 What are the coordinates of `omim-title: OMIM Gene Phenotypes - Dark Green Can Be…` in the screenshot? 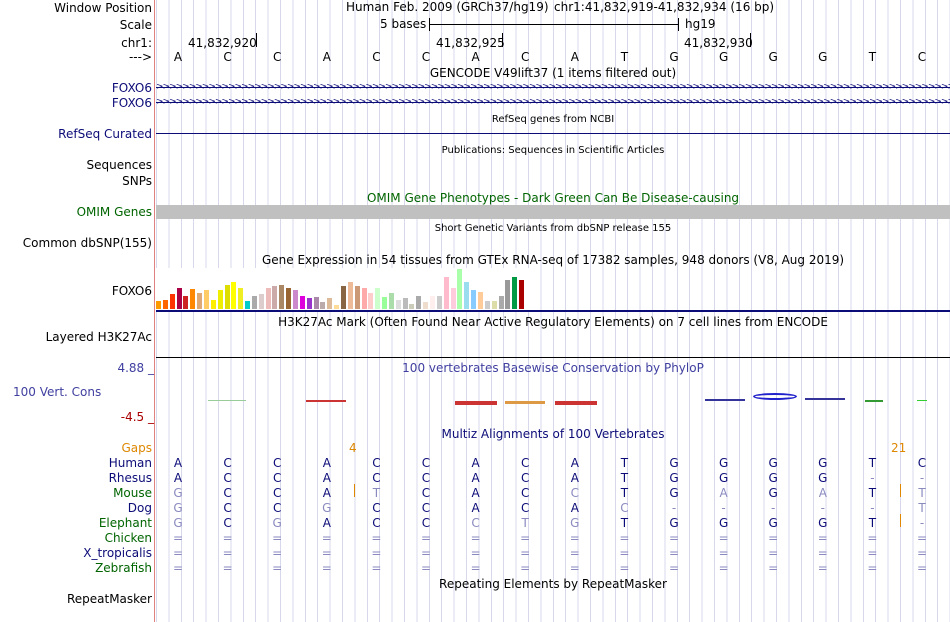 It's located at (553, 198).